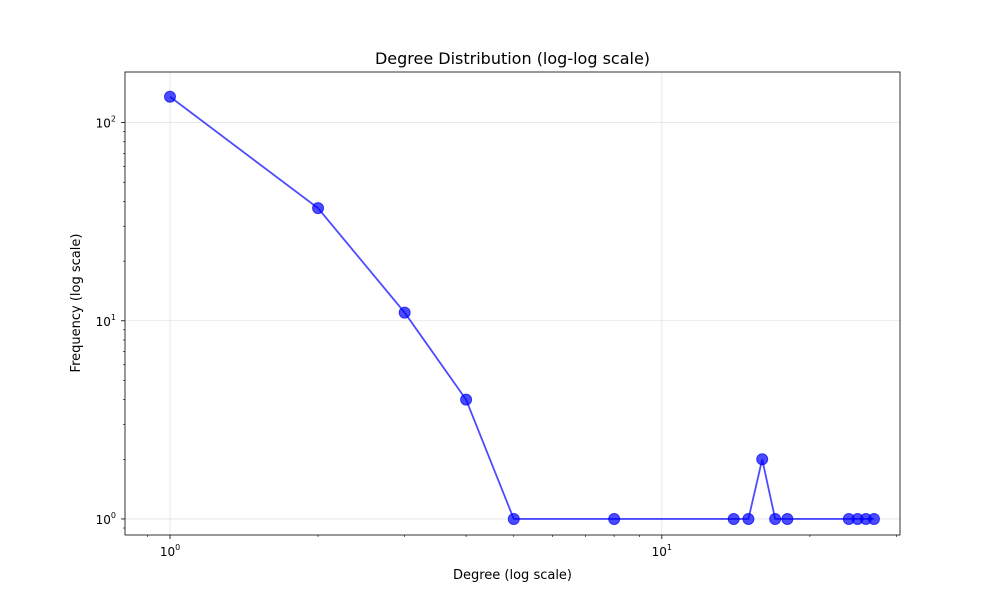 This screenshot has height=604, width=1000. What do you see at coordinates (512, 58) in the screenshot?
I see `chart-title: Degree Distribution (log-log scale)` at bounding box center [512, 58].